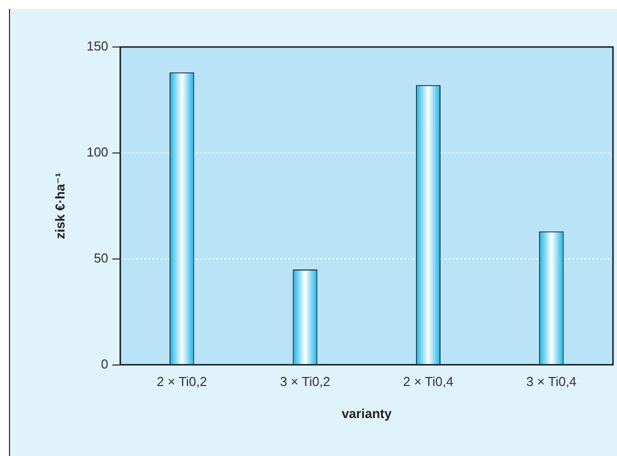 The image size is (617, 456). What do you see at coordinates (305, 382) in the screenshot?
I see `x-tick-label: 3 × Ti0,2` at bounding box center [305, 382].